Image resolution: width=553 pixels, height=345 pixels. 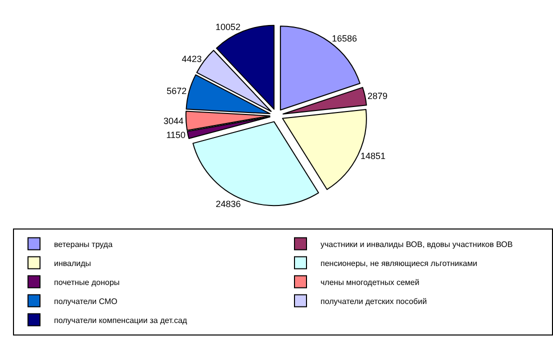 I want to click on data-label: 3044, so click(x=174, y=121).